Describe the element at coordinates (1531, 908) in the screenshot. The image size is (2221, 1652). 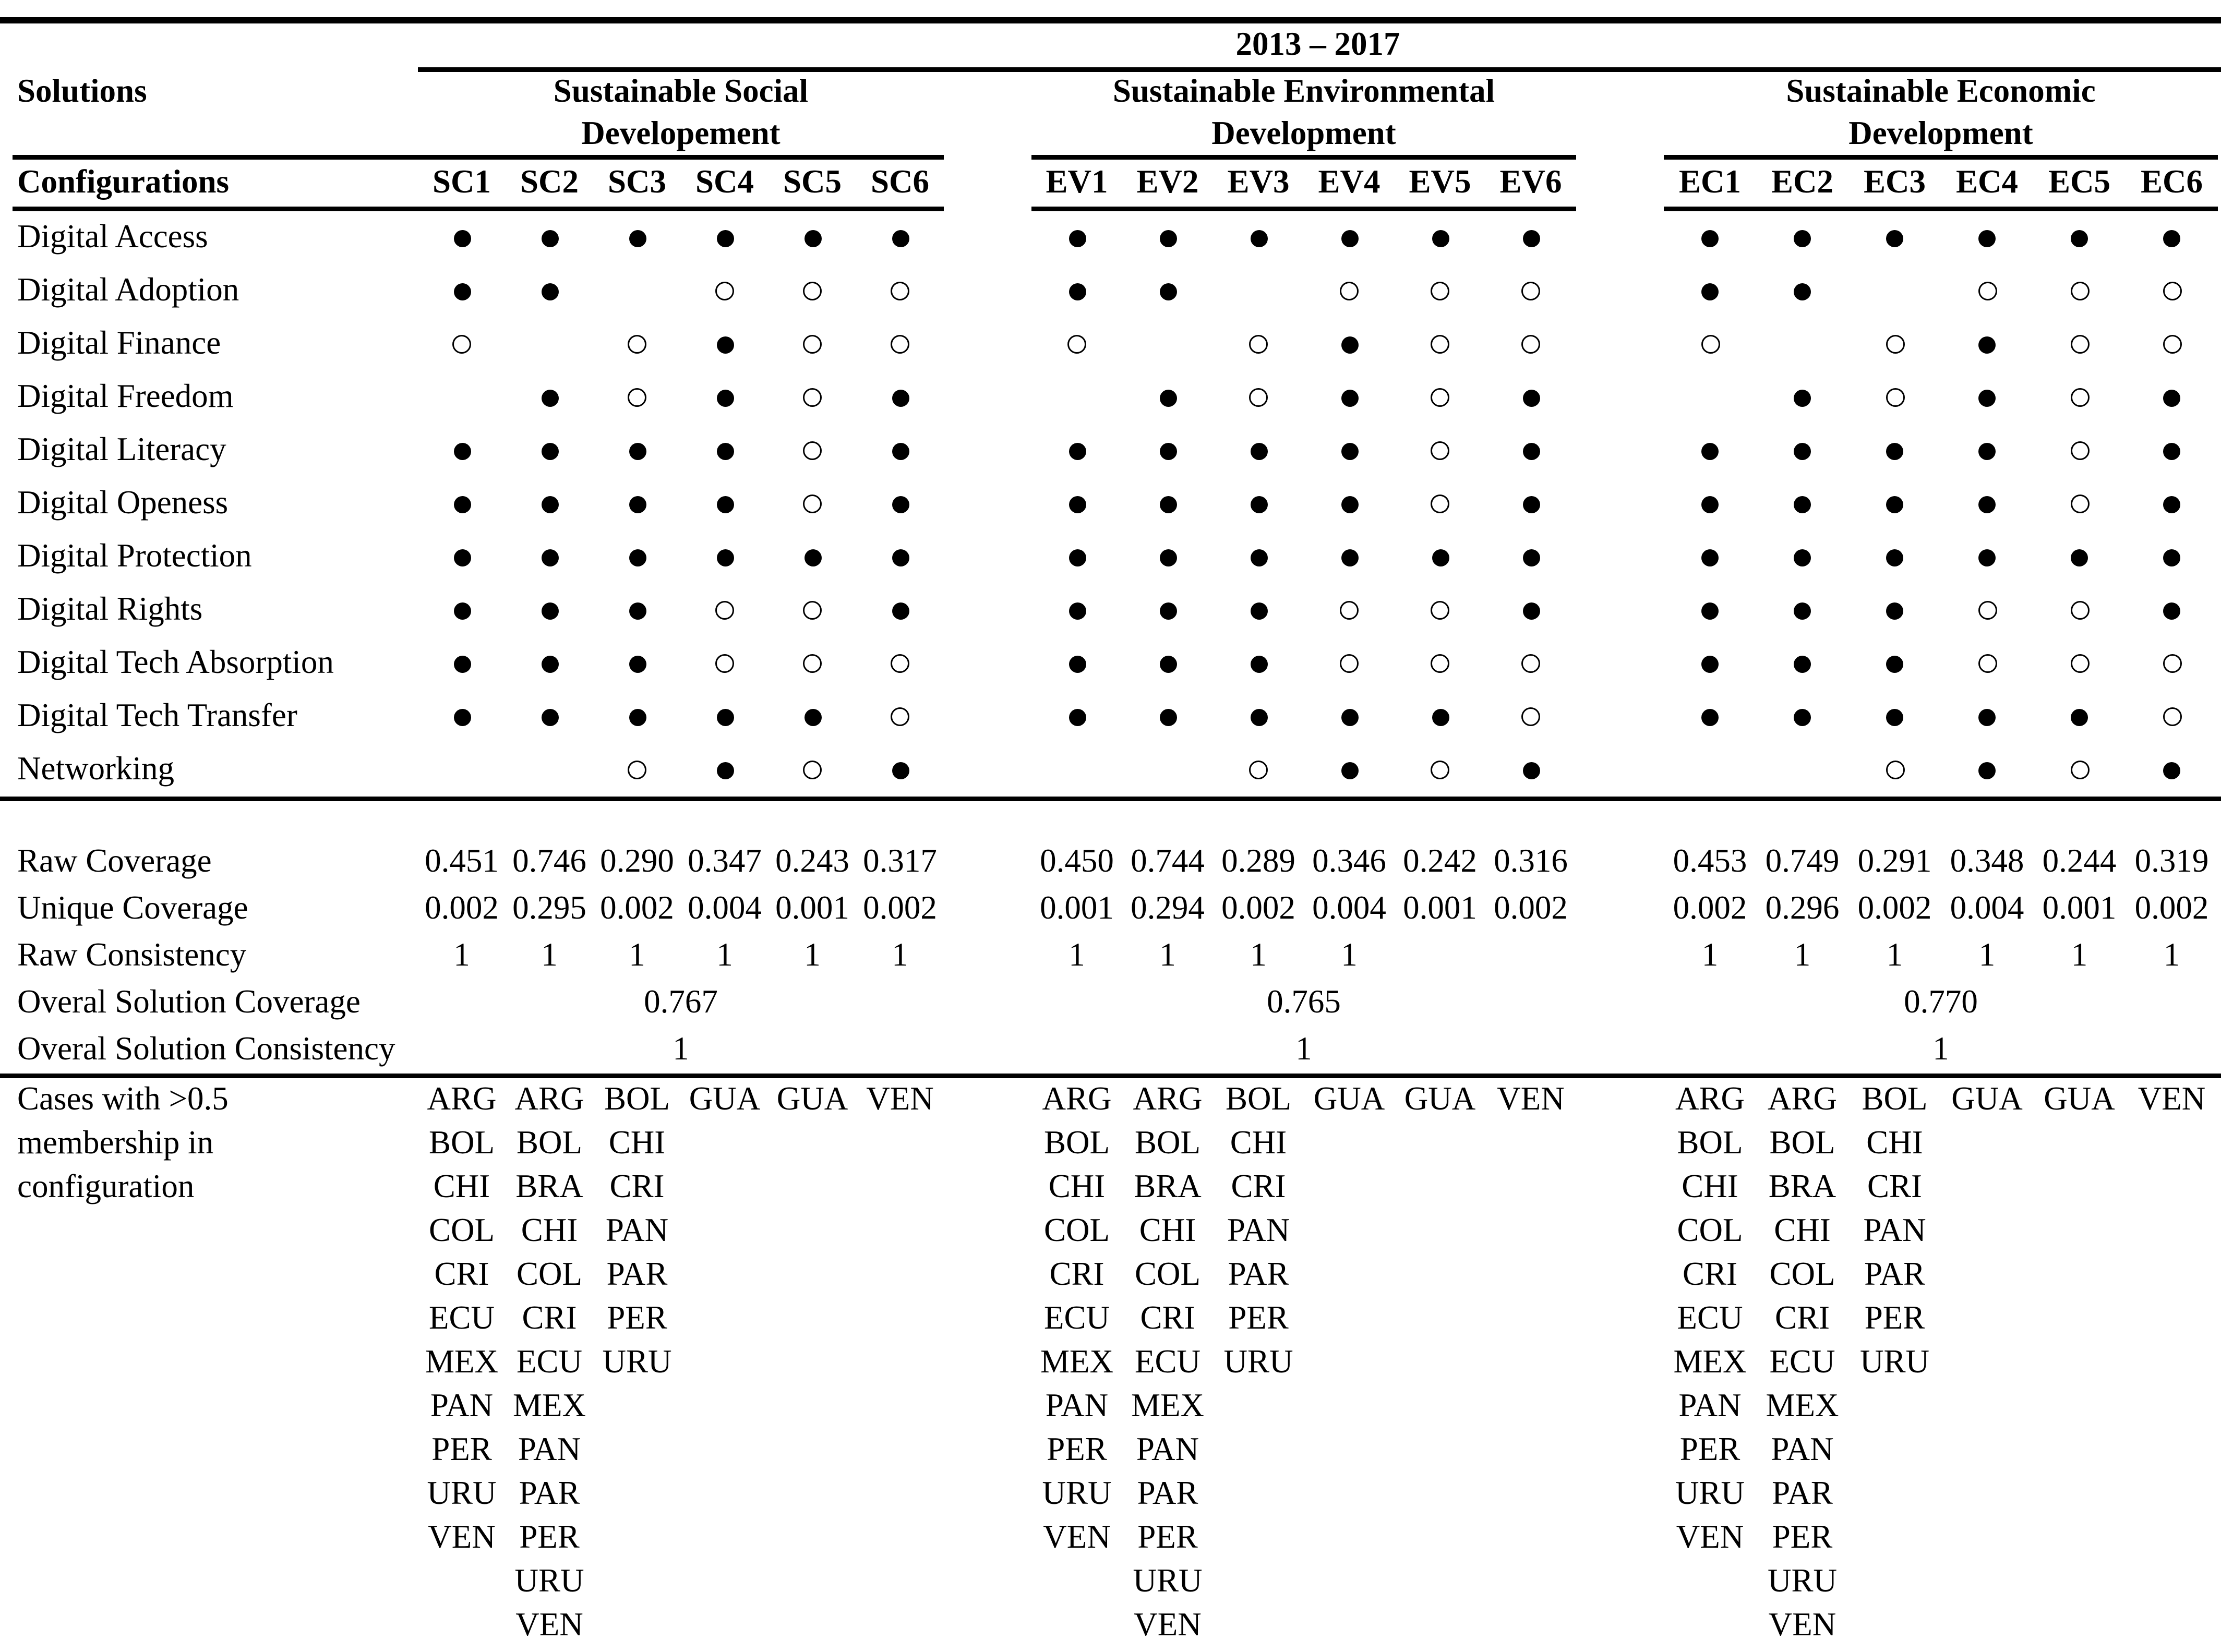
I see `stat-value: 0.002` at that location.